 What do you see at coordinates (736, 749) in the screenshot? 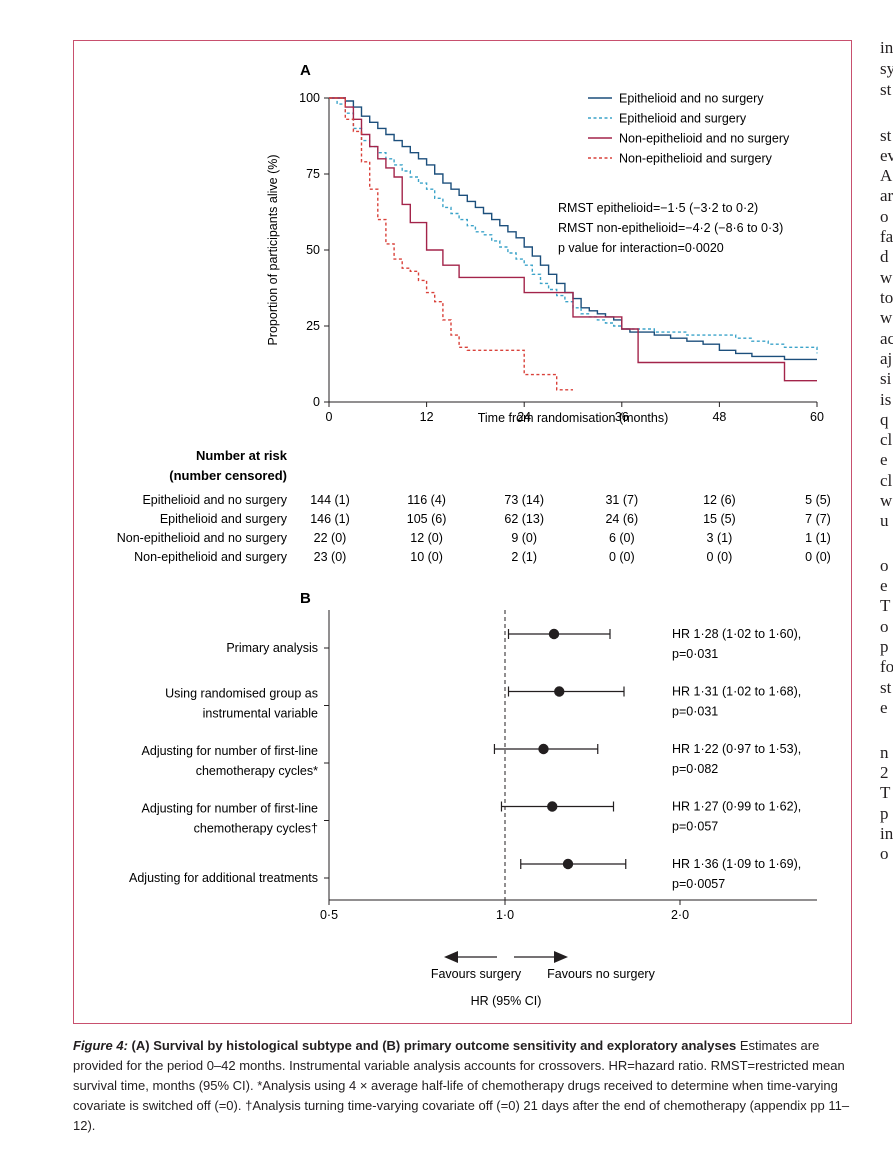
I see `hr-text: HR 1·22 (0·97 to 1·53),` at bounding box center [736, 749].